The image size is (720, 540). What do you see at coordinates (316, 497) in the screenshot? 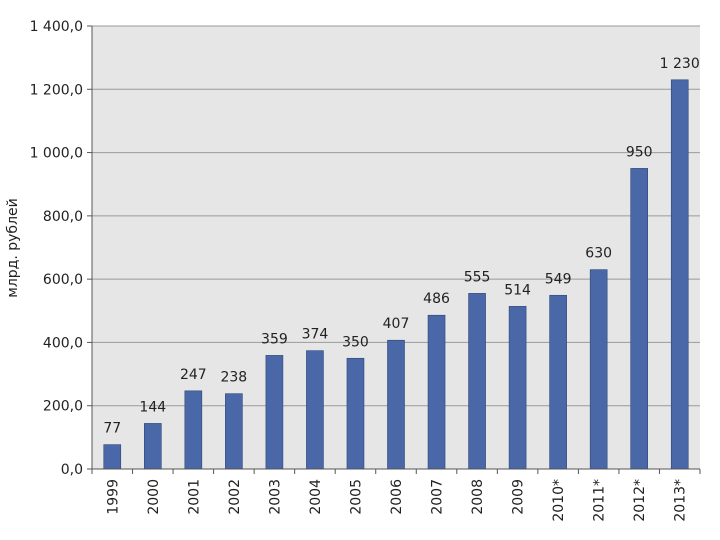
I see `x-tick-label: 2004` at bounding box center [316, 497].